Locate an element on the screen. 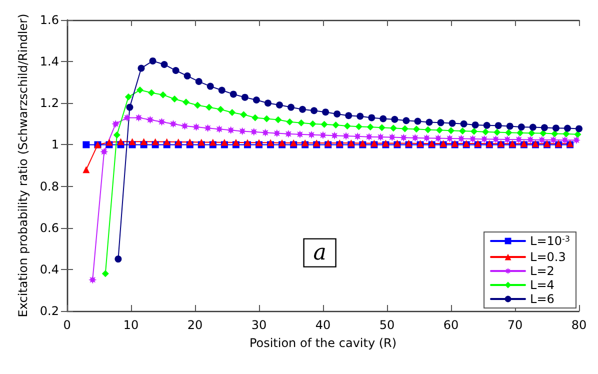 The width and height of the screenshot is (598, 374). x-tick-label: 30 is located at coordinates (259, 325).